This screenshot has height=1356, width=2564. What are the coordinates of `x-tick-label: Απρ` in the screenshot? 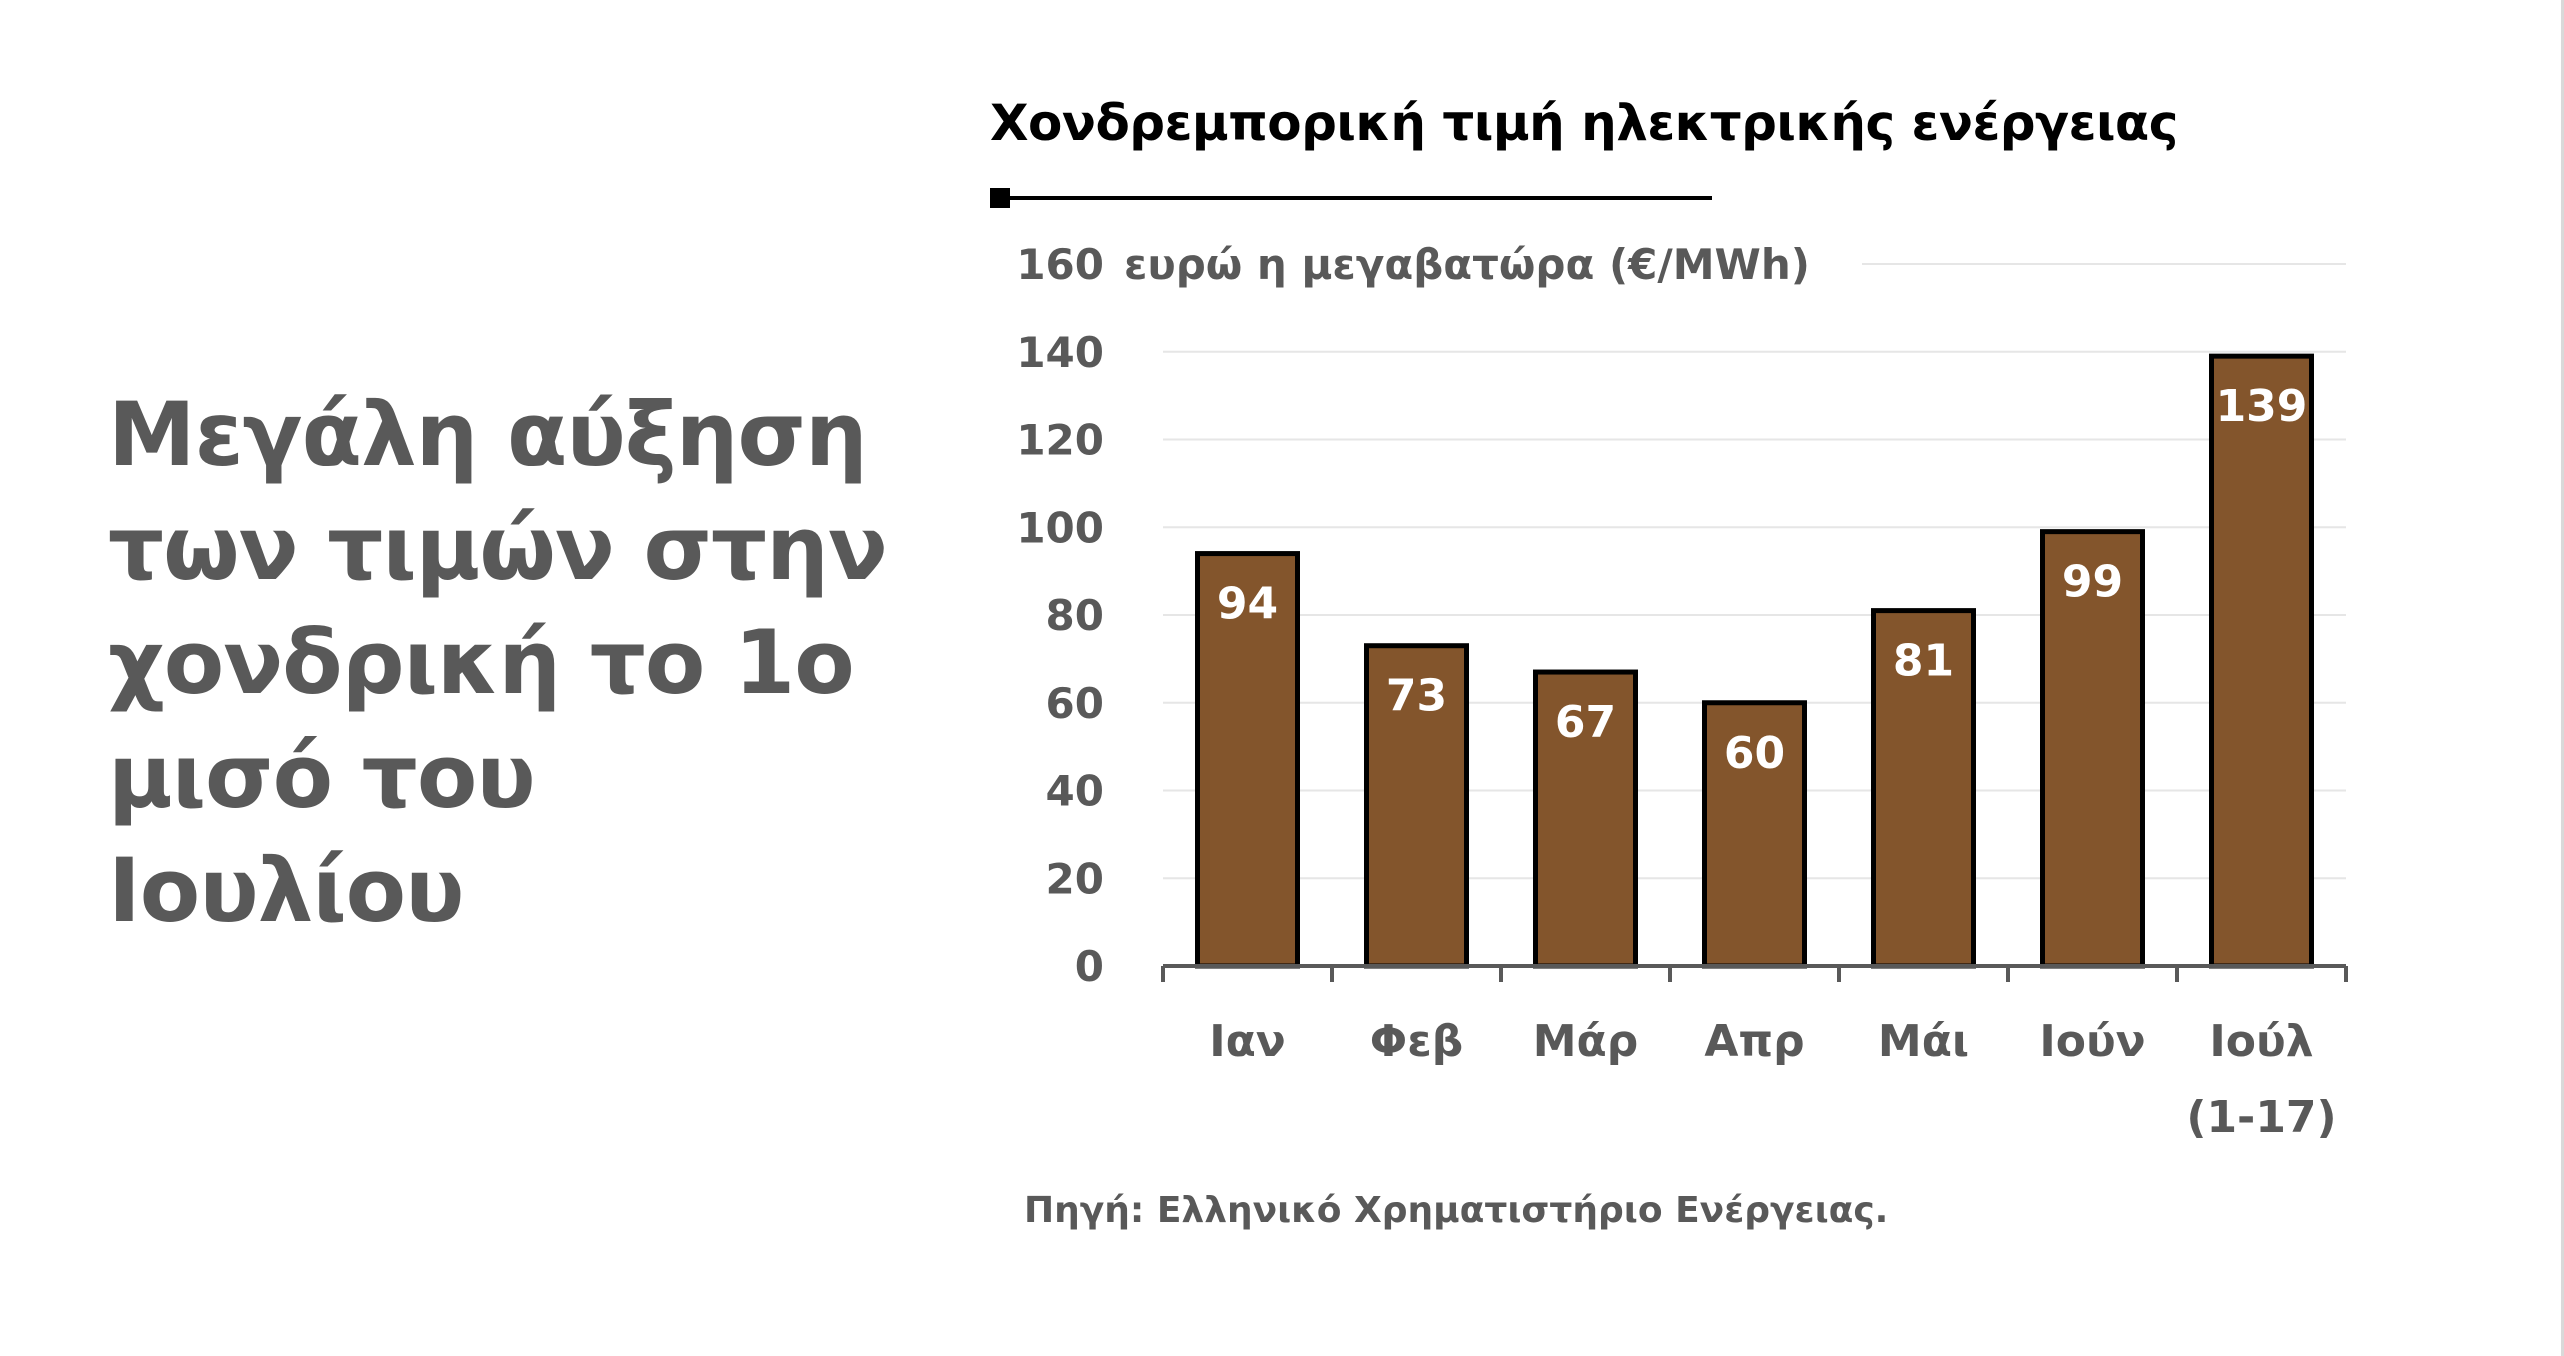 It's located at (1754, 1041).